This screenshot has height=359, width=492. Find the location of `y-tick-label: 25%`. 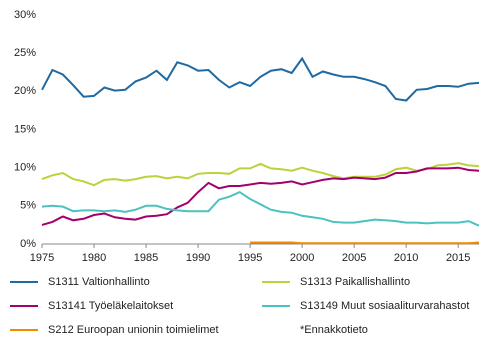

y-tick-label: 25% is located at coordinates (25, 53).